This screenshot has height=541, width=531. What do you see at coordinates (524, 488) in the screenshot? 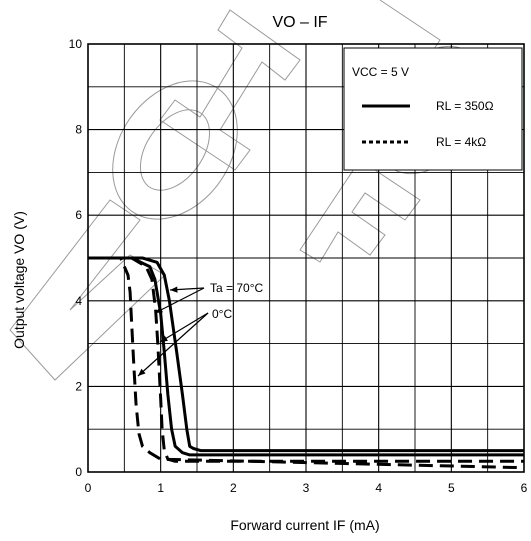
I see `x-tick-label: 6` at bounding box center [524, 488].